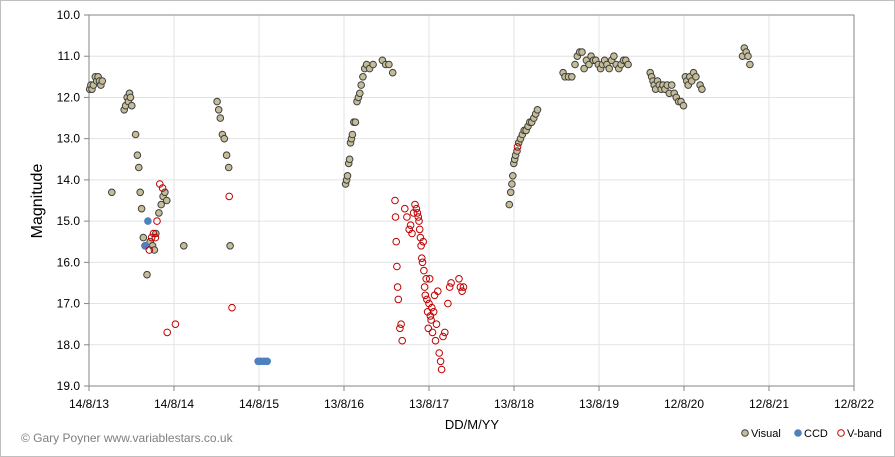 The image size is (895, 457). I want to click on x-tick-label: 12/8/22, so click(854, 404).